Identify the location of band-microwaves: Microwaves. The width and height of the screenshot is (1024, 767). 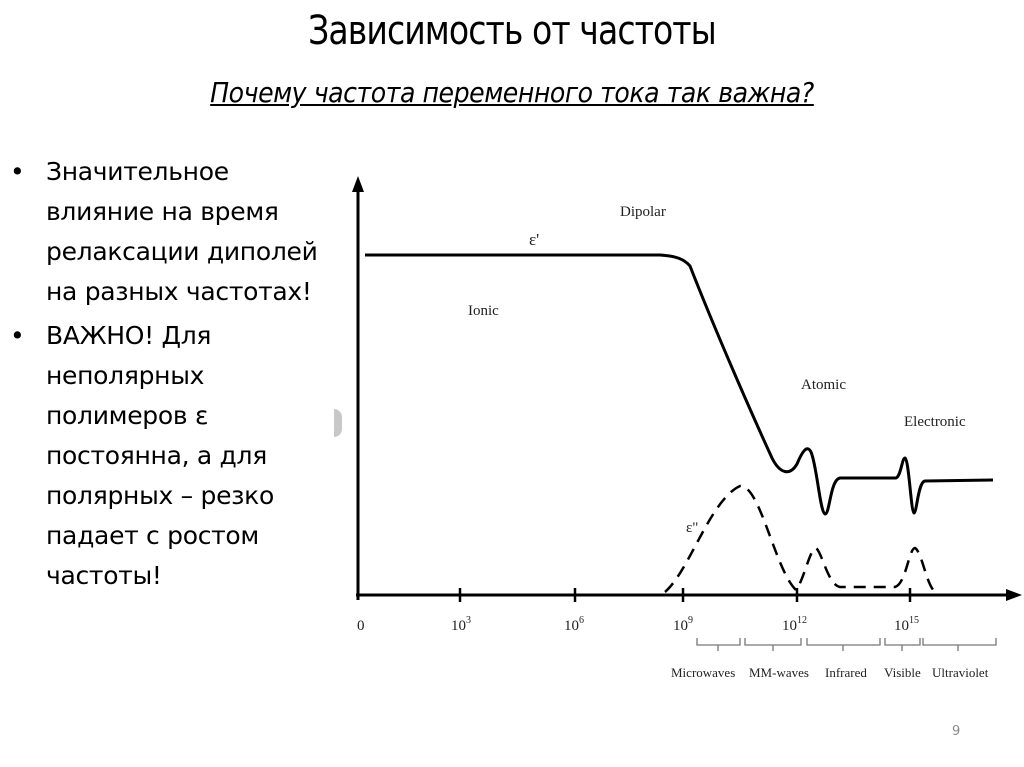
(703, 672).